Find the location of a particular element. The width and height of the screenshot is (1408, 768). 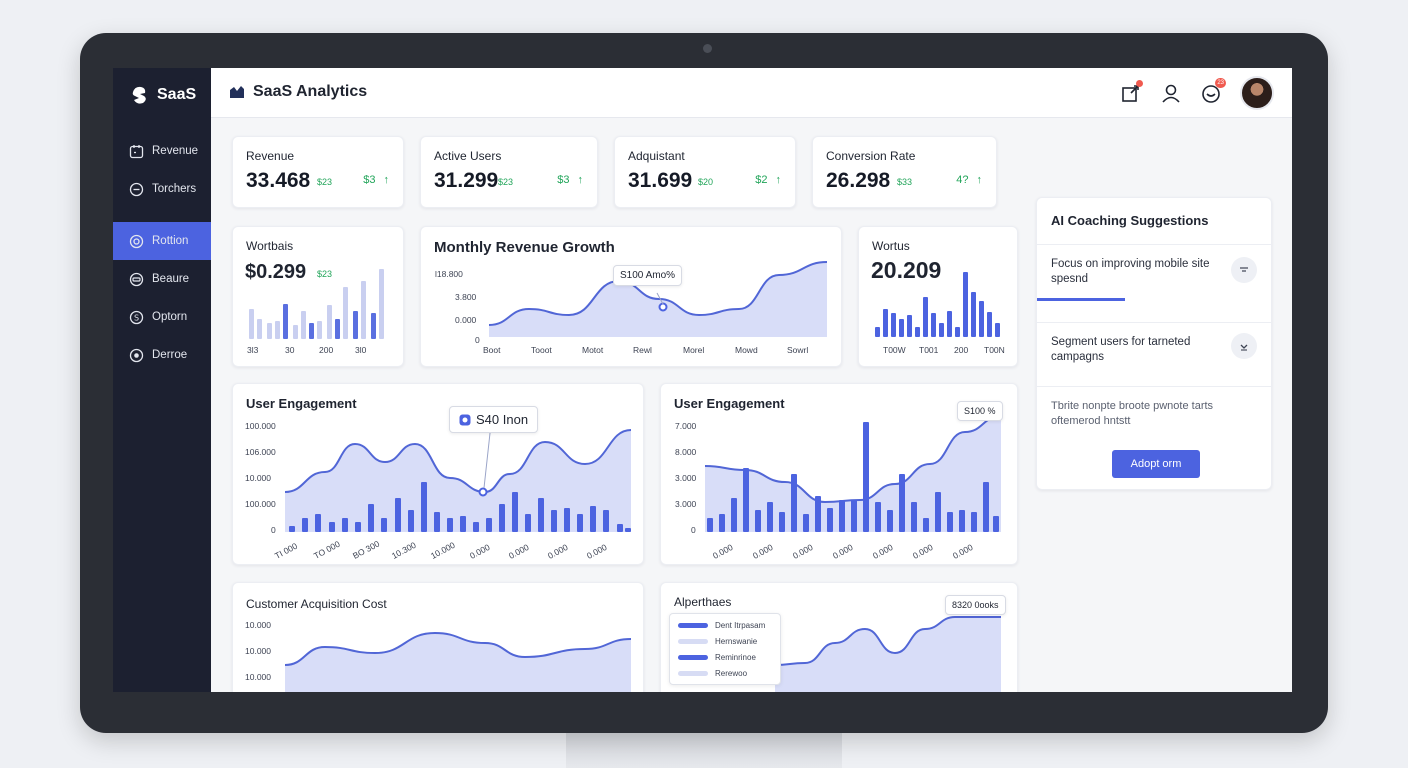

legend-item: Hernswanie is located at coordinates (725, 641).